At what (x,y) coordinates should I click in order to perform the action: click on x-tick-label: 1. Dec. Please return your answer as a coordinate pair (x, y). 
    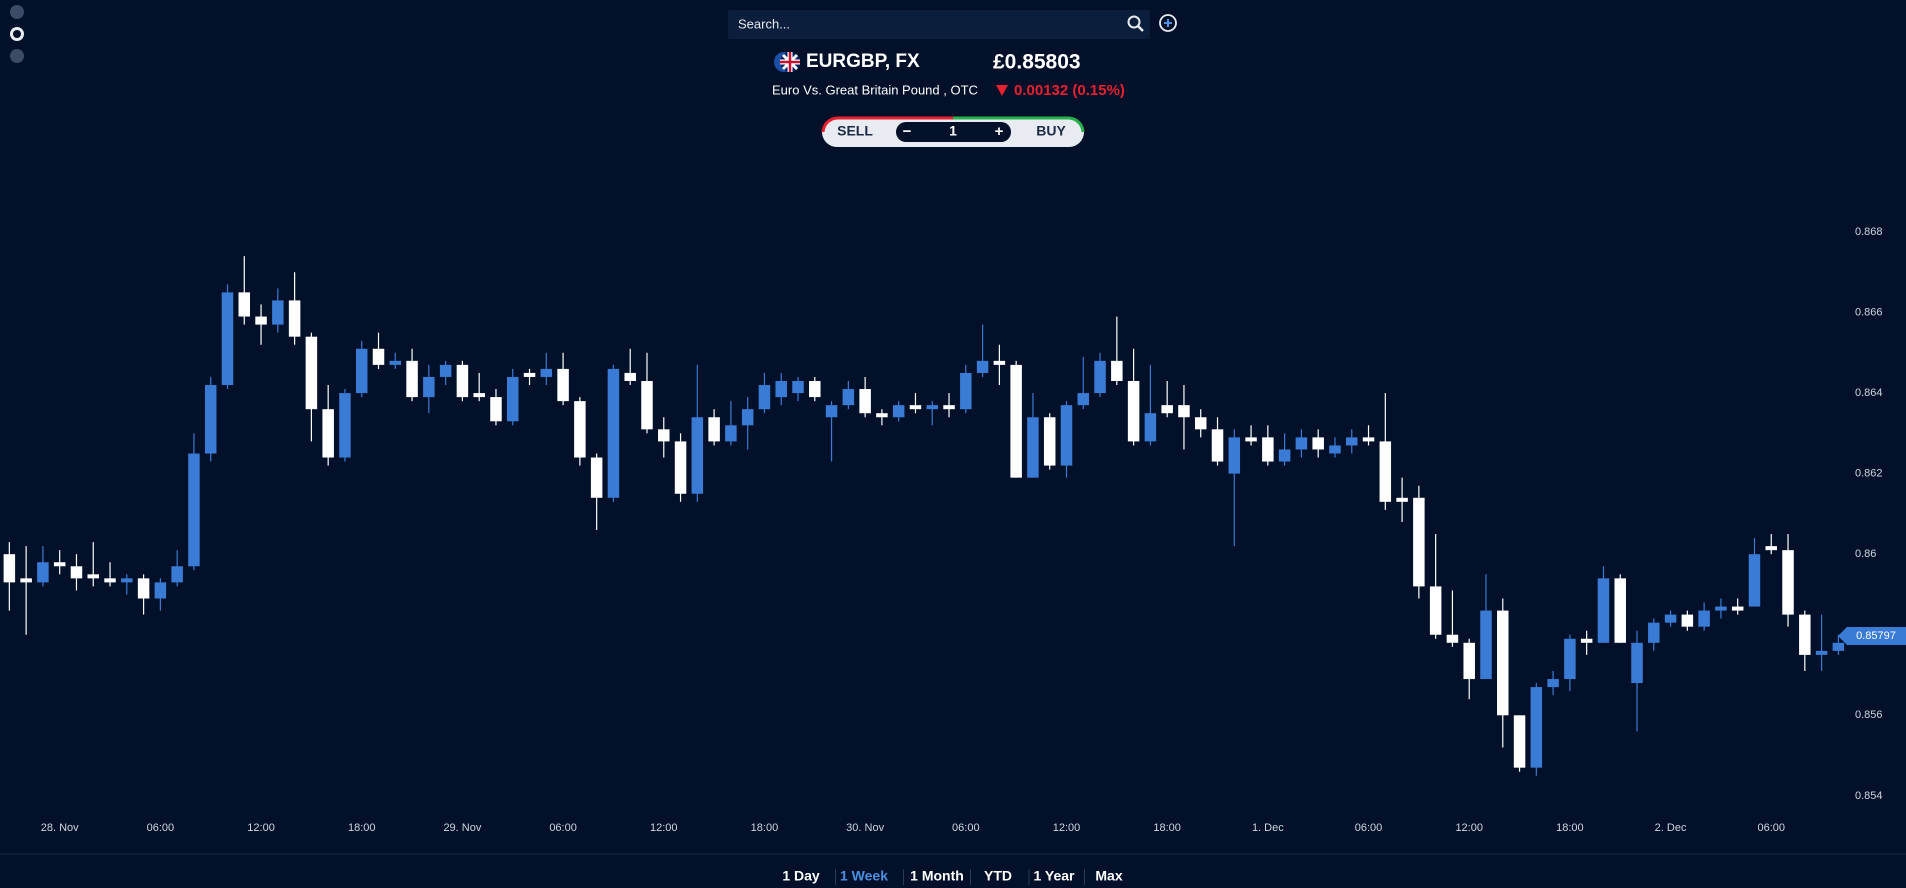
    Looking at the image, I should click on (1268, 828).